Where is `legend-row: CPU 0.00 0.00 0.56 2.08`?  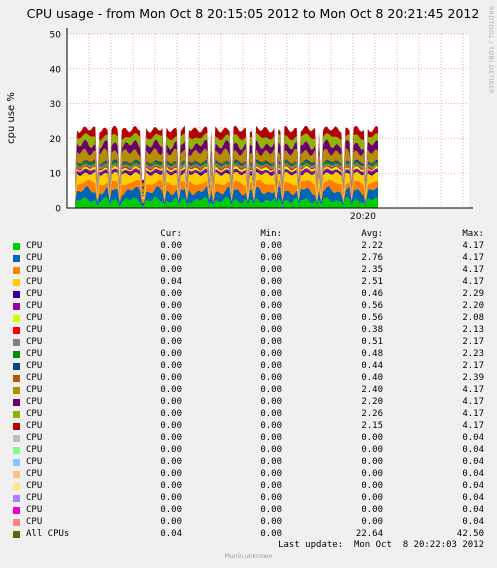
legend-row: CPU 0.00 0.00 0.56 2.08 is located at coordinates (248, 318).